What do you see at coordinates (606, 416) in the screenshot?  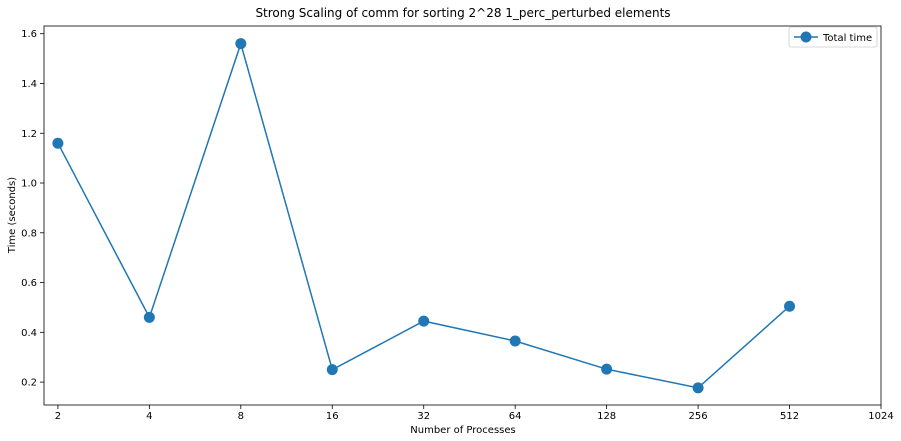 I see `x-tick-label: 128` at bounding box center [606, 416].